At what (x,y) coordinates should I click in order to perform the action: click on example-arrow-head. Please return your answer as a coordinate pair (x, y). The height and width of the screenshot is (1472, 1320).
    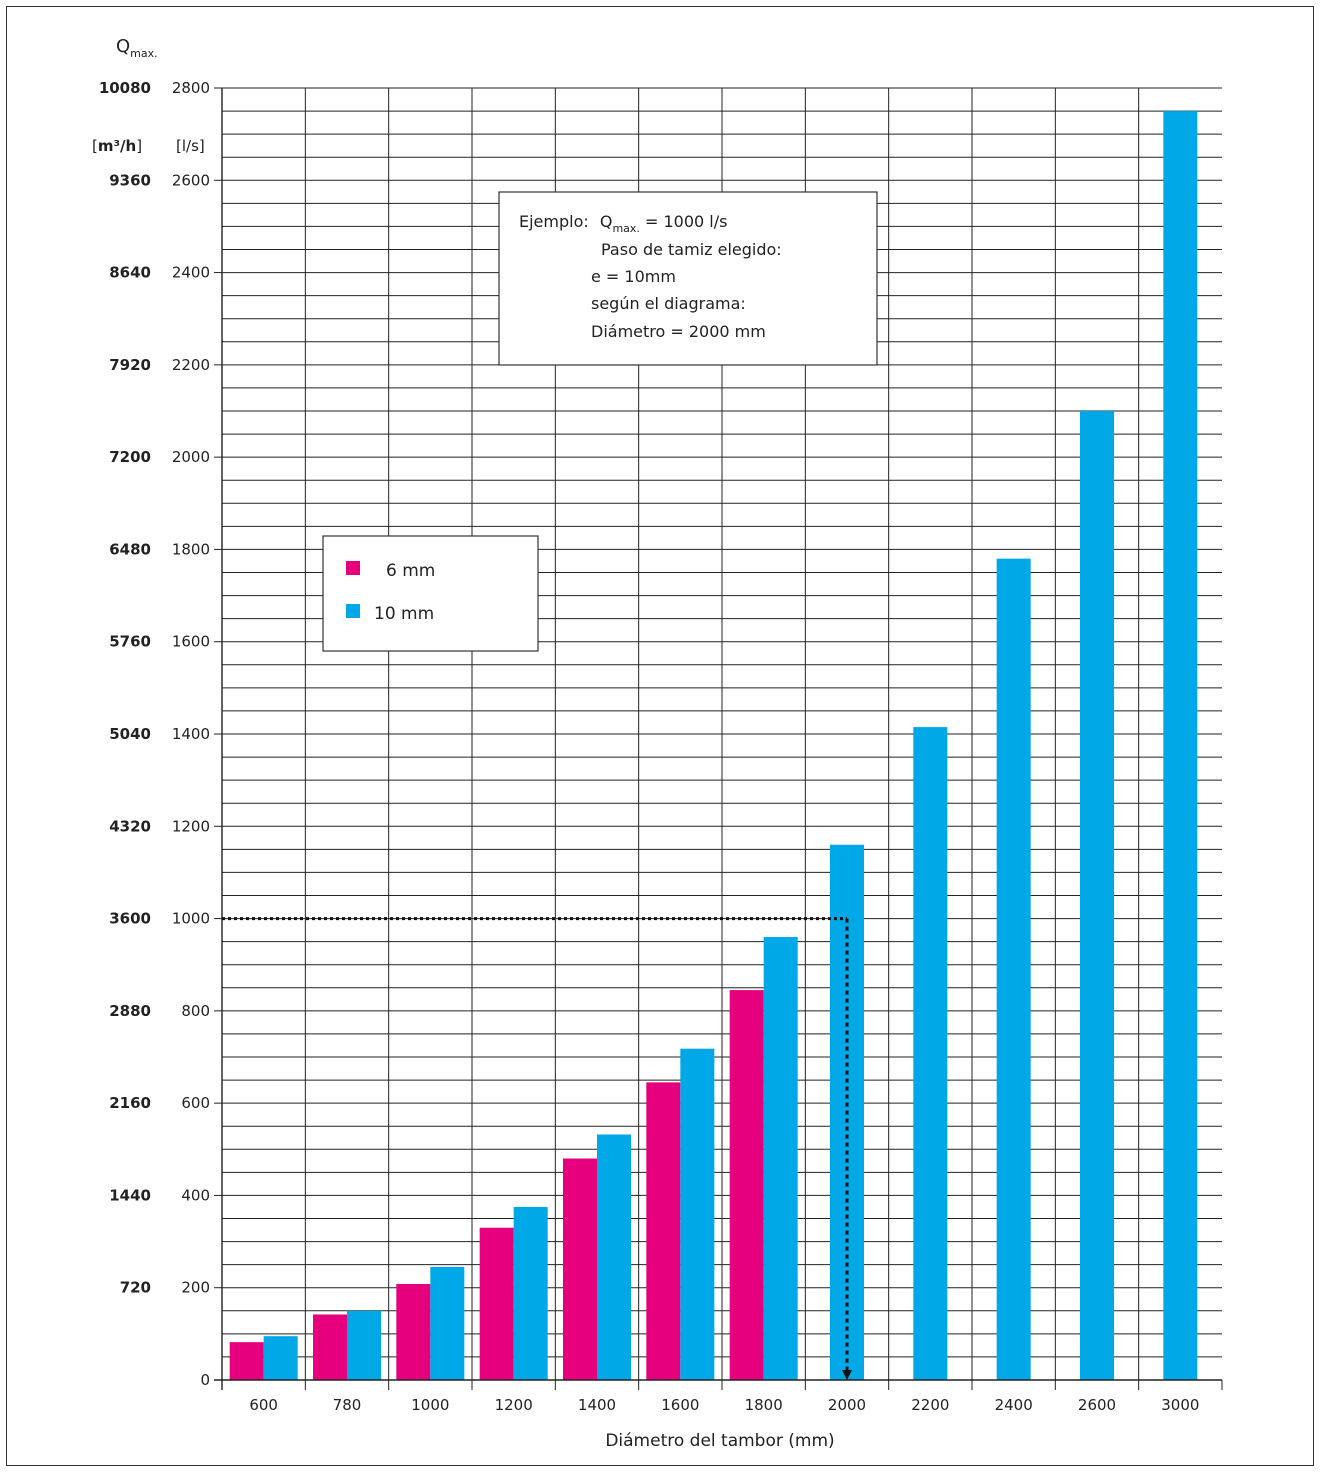
    Looking at the image, I should click on (847, 1375).